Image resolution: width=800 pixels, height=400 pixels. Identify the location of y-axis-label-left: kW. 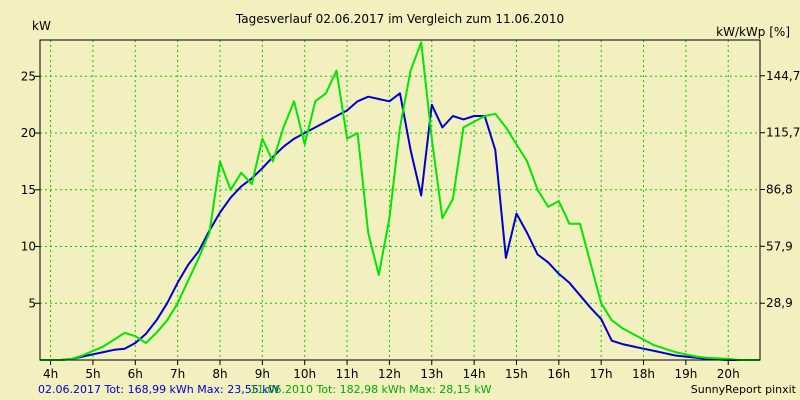
(41, 26).